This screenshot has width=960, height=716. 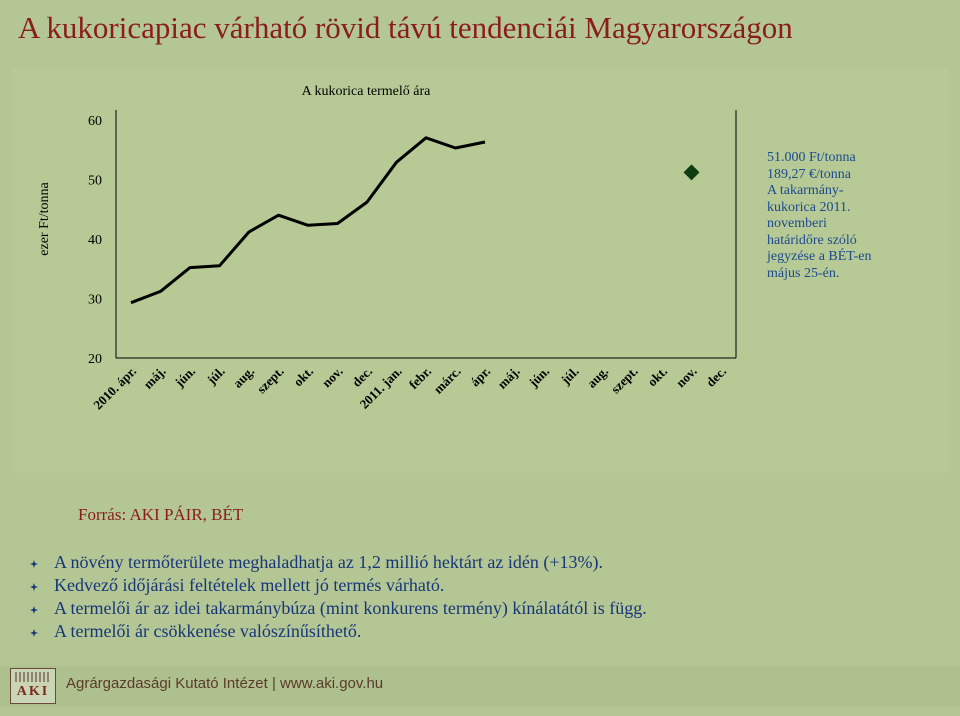 What do you see at coordinates (33, 677) in the screenshot?
I see `logo-bars` at bounding box center [33, 677].